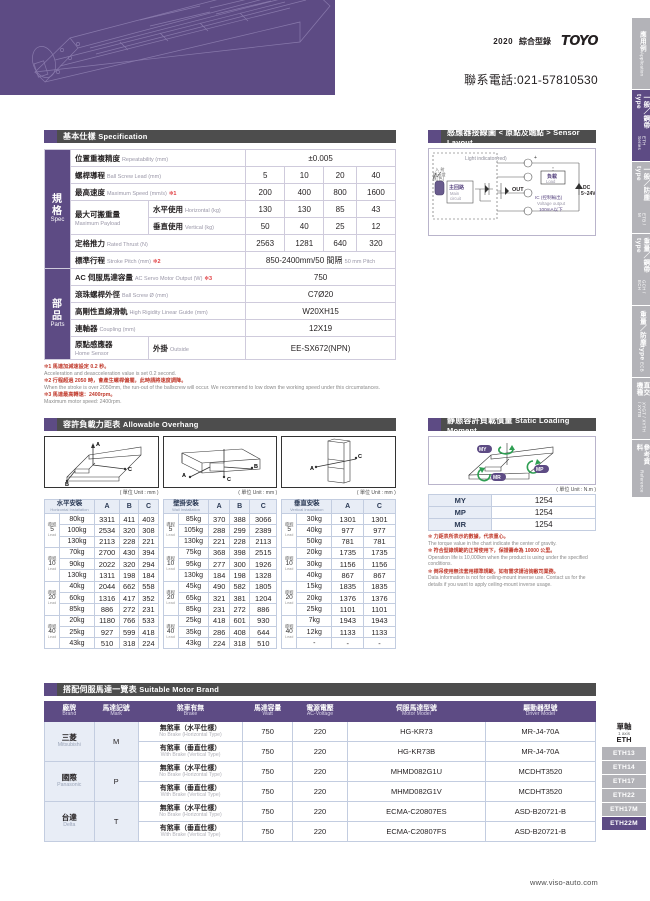 The width and height of the screenshot is (650, 901). Describe the element at coordinates (440, 169) in the screenshot. I see `svg-text: 入 射` at that location.